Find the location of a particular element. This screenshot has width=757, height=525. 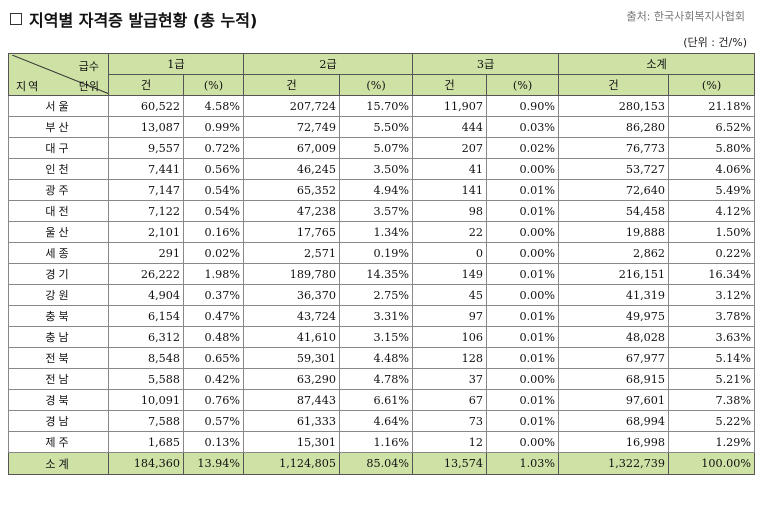

sum-count: 2,862 is located at coordinates (614, 253).